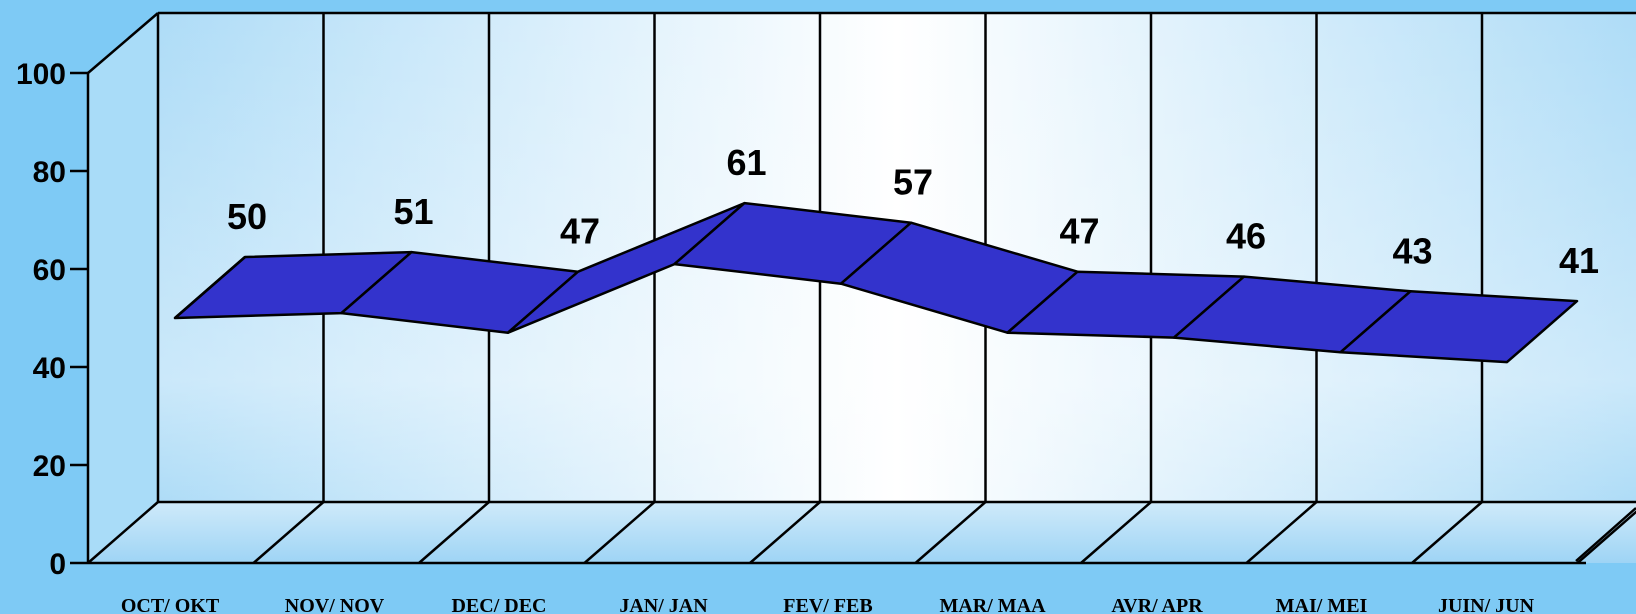  I want to click on x-tick-label: NOV/ NOV, so click(335, 604).